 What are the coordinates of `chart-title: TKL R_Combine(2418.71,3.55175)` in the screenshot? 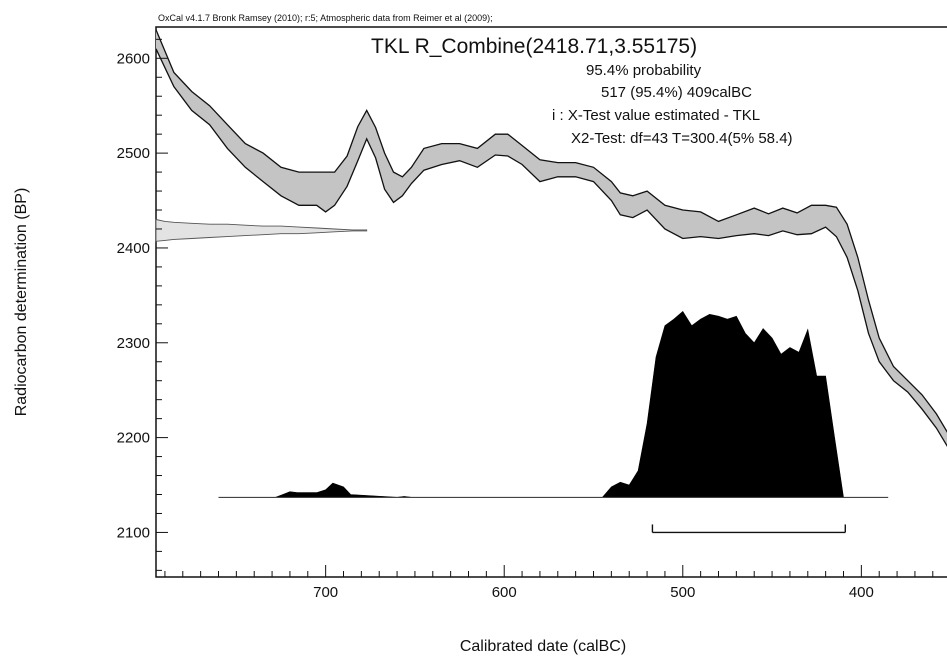 It's located at (534, 46).